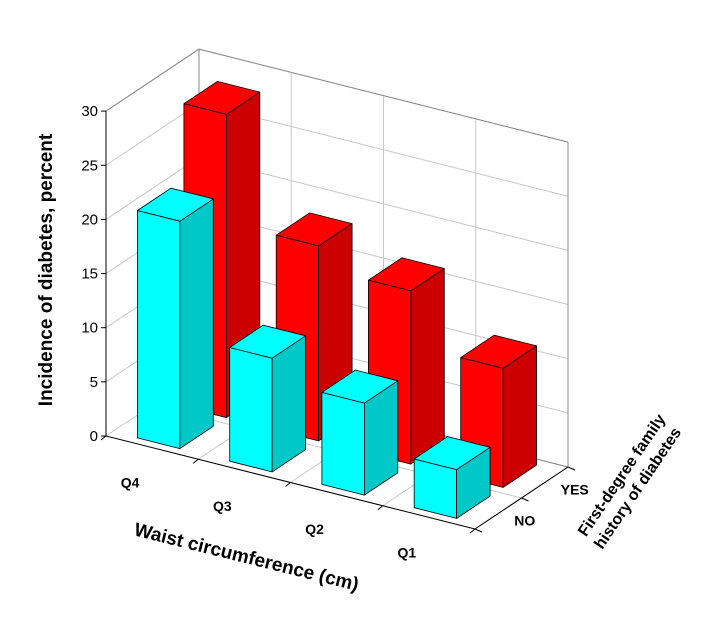  I want to click on bar-no-q4, so click(175, 318).